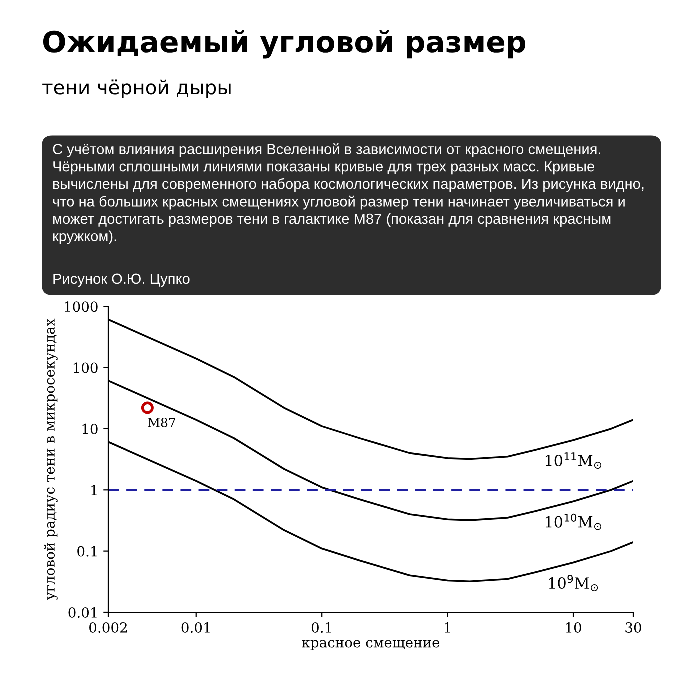 This screenshot has height=700, width=700. I want to click on x-axis-title: красное смещение, so click(371, 645).